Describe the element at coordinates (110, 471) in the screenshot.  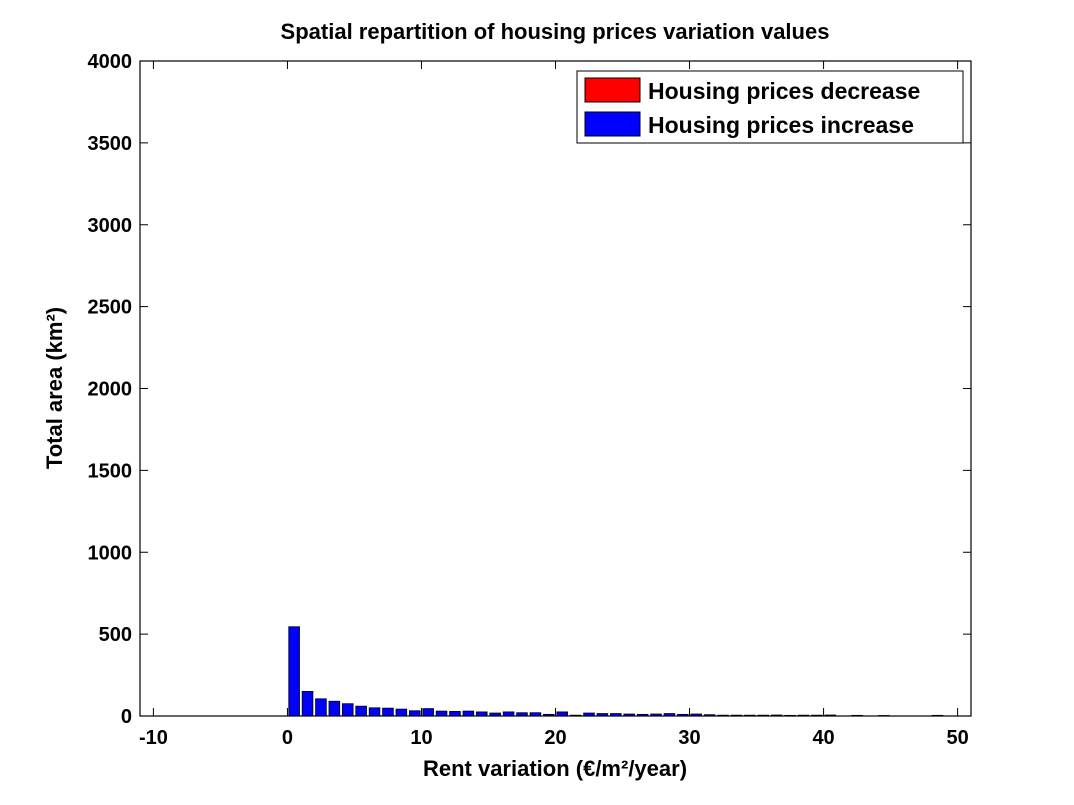
I see `y-tick-label: 1500` at that location.